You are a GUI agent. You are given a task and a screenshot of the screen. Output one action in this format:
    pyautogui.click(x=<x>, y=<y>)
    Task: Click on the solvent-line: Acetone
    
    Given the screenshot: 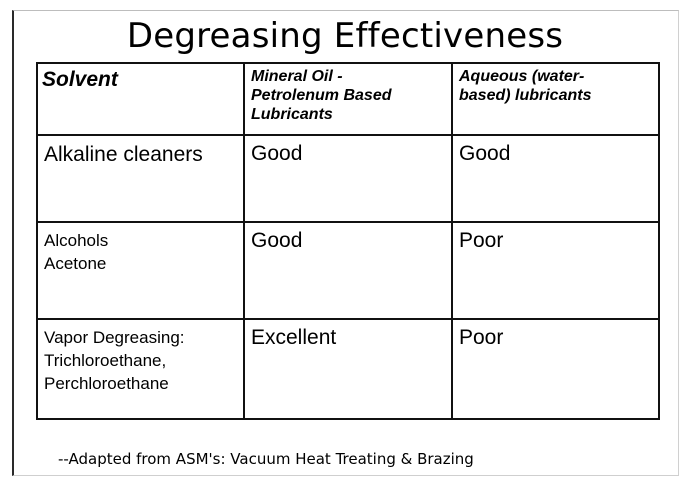 What is the action you would take?
    pyautogui.click(x=75, y=263)
    